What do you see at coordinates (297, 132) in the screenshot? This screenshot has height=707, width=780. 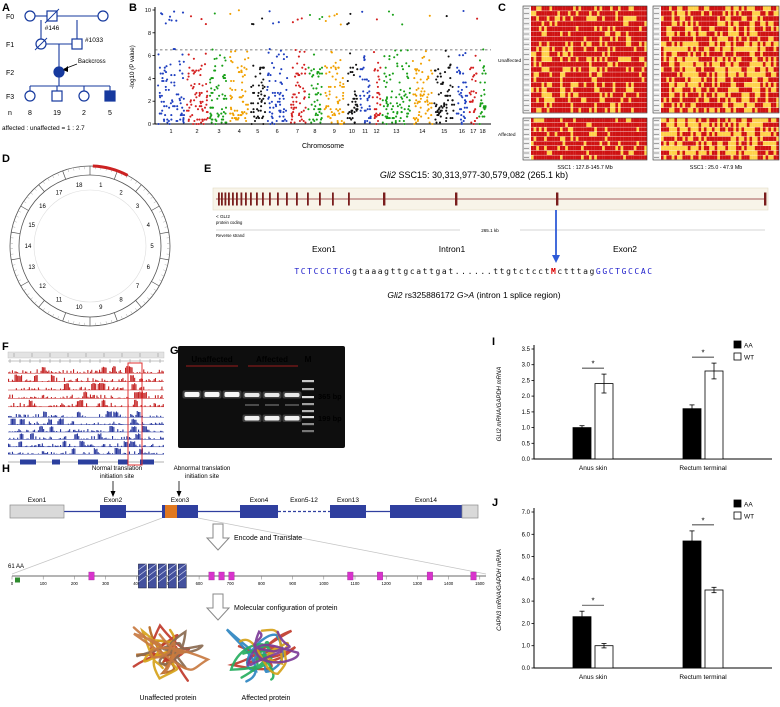 I see `x-tick-label: 7` at bounding box center [297, 132].